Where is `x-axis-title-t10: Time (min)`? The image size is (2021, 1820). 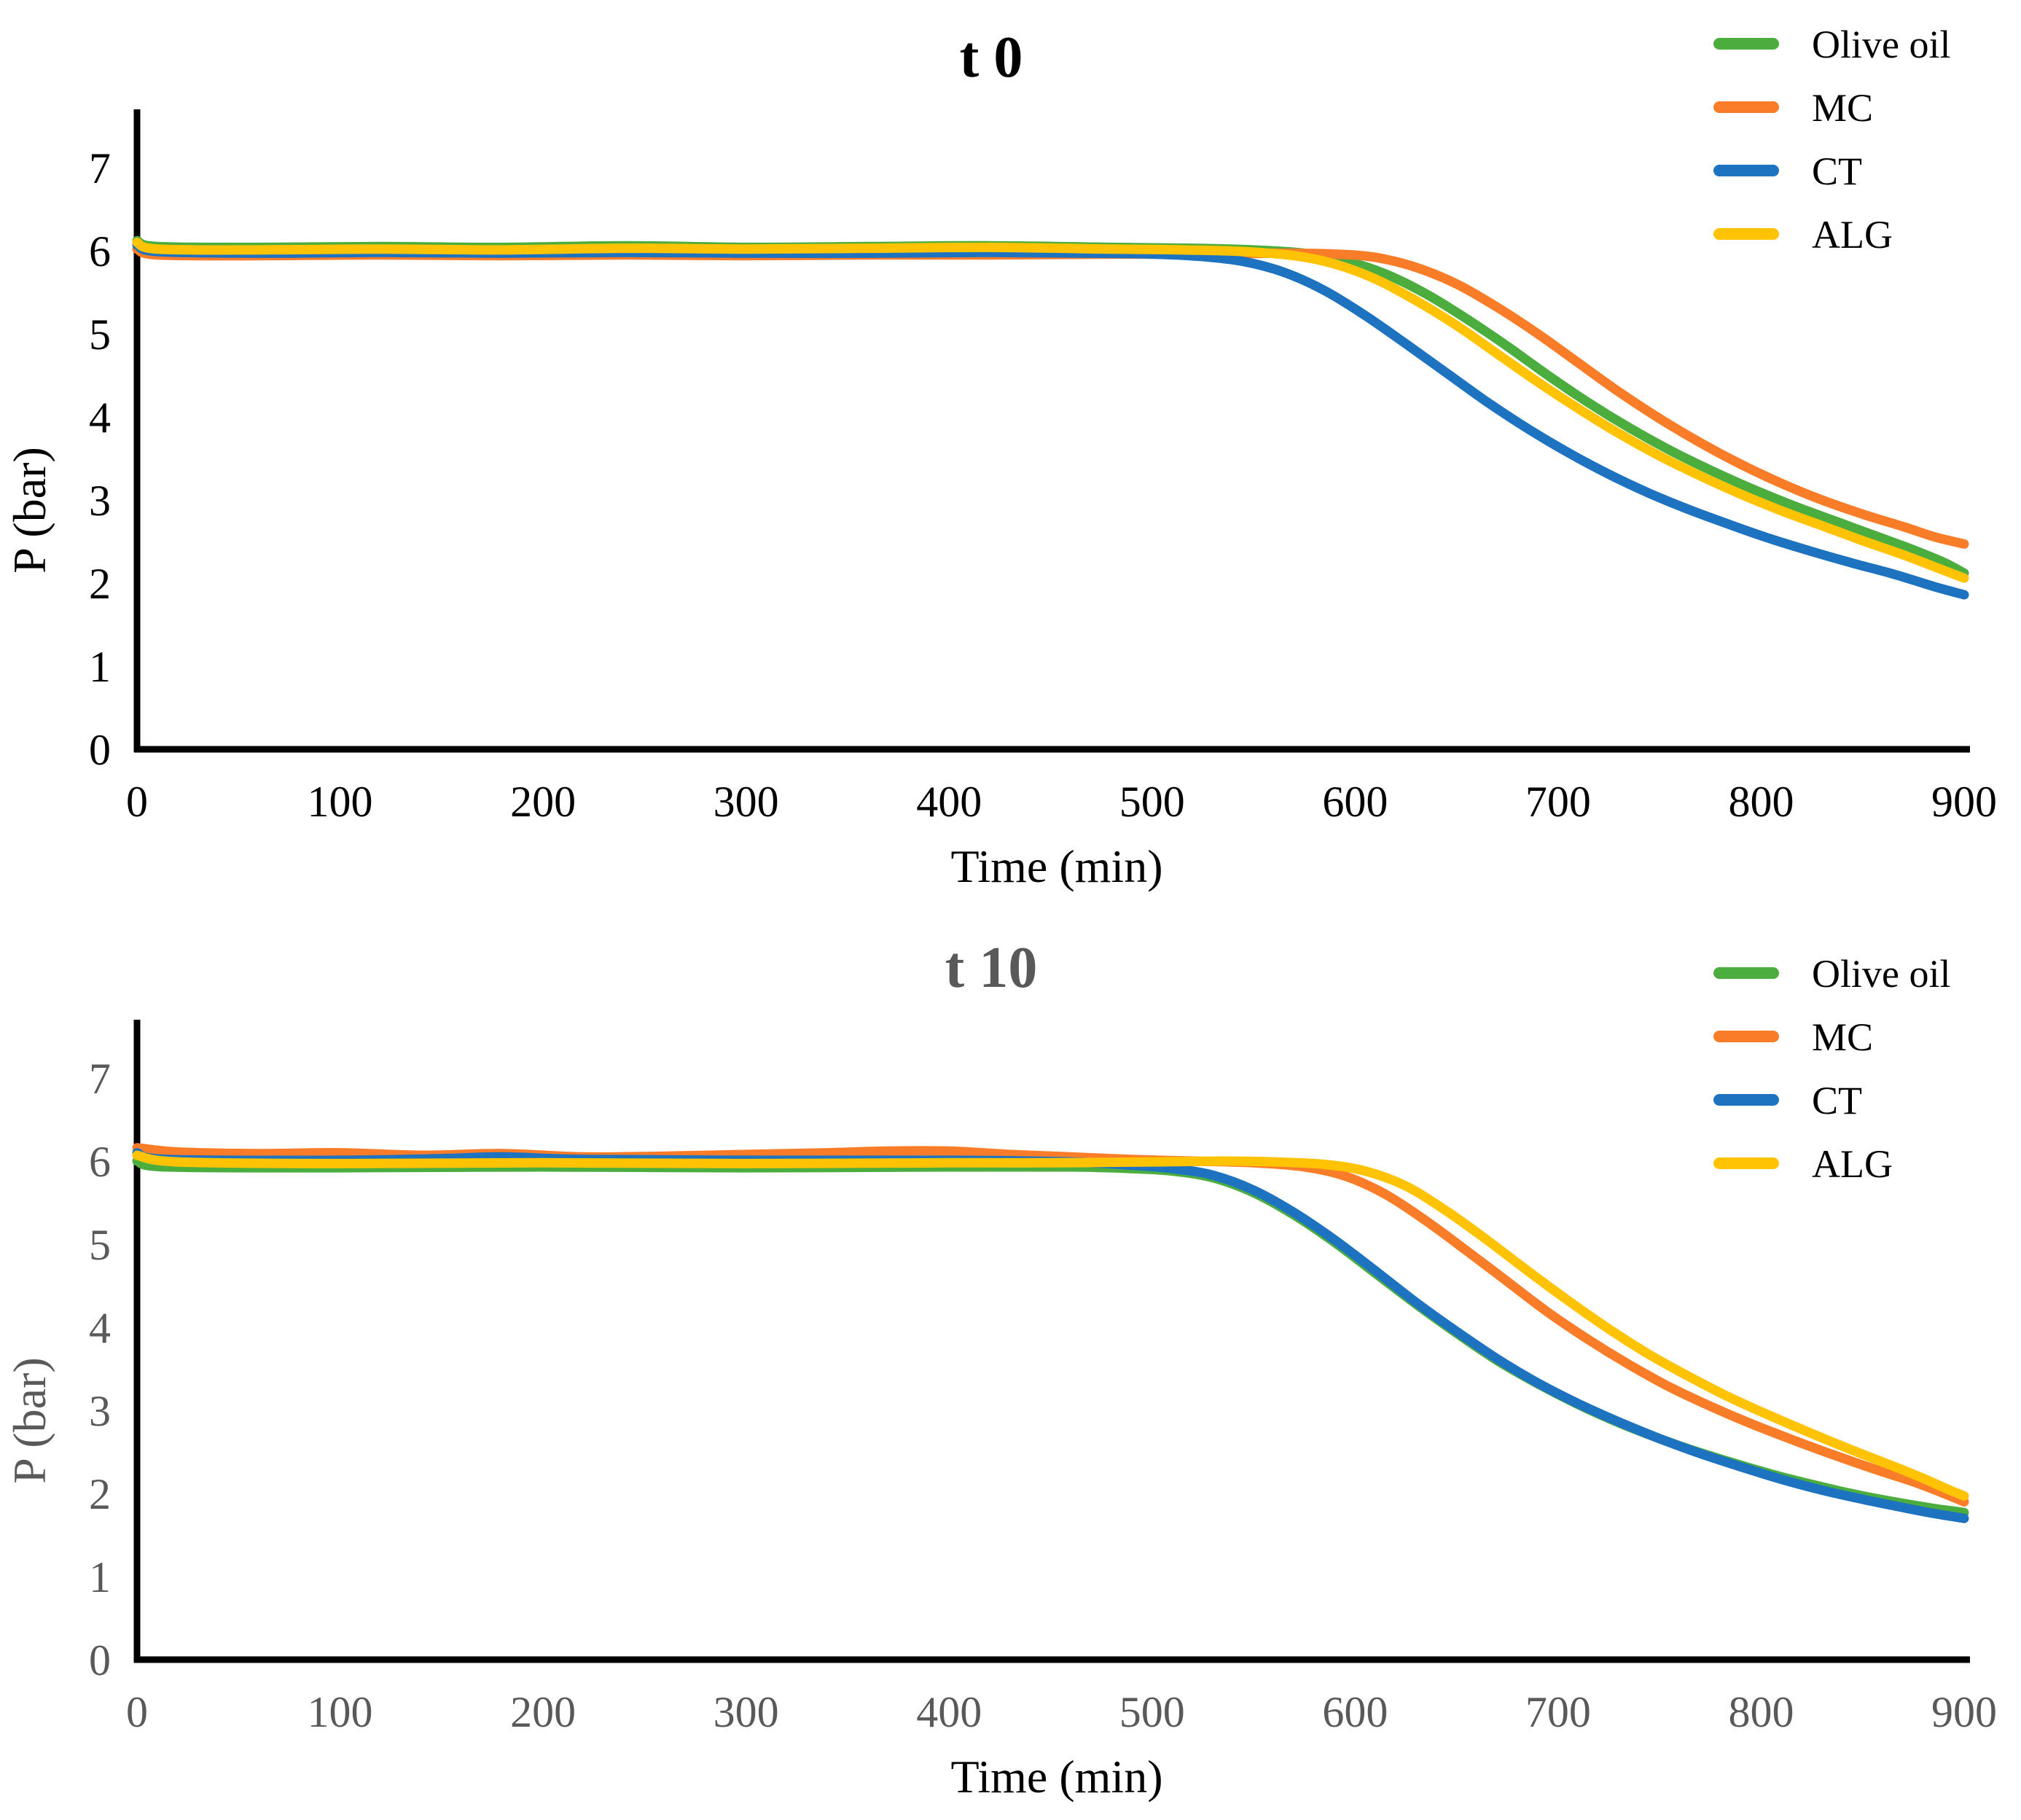 x-axis-title-t10: Time (min) is located at coordinates (1057, 1777).